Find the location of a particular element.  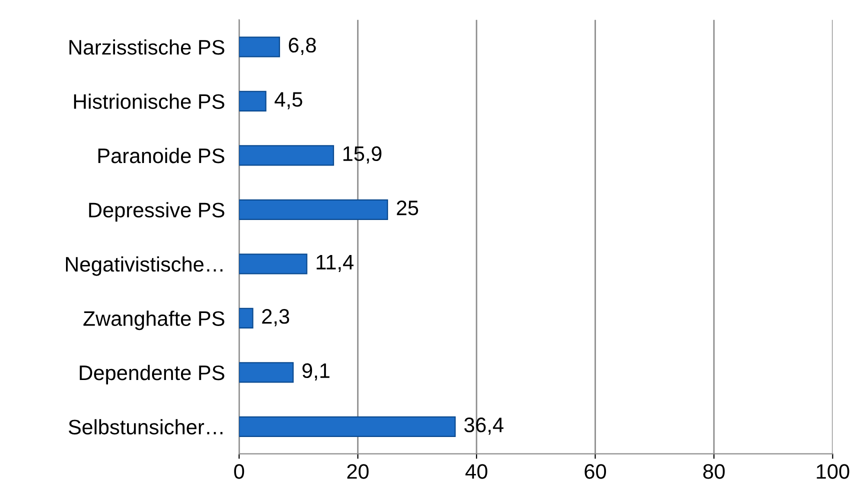

data-label: 36,4 is located at coordinates (484, 426).